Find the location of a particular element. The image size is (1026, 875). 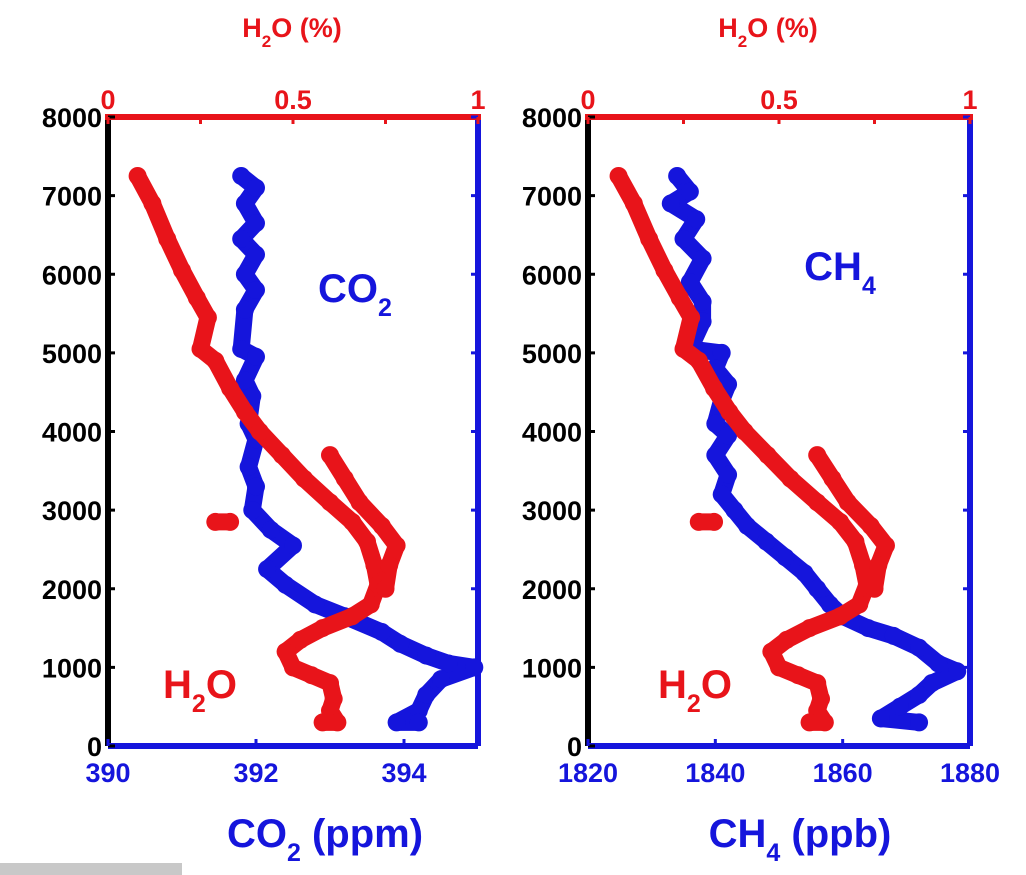

chart2-left-tick-label: 2000 is located at coordinates (552, 590).